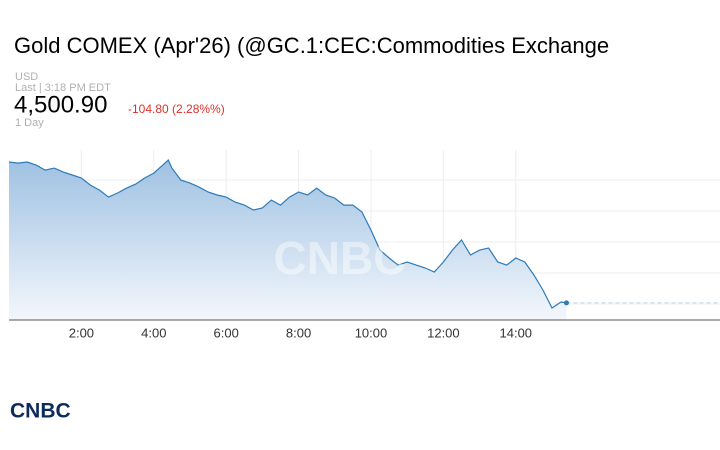  I want to click on x-tick-label: 6:00, so click(226, 332).